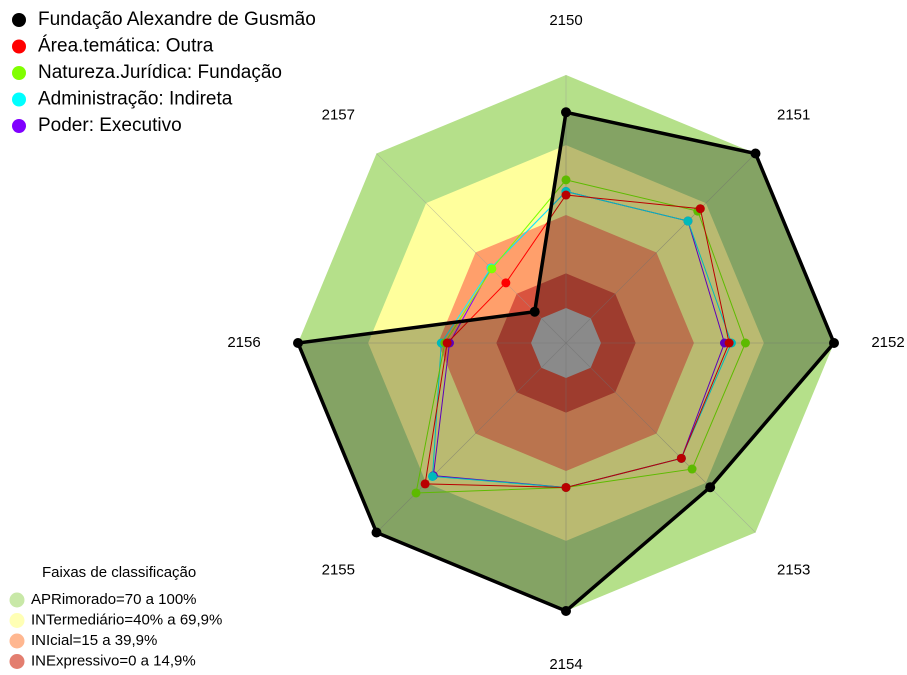  Describe the element at coordinates (338, 114) in the screenshot. I see `axis-label: 2157` at that location.